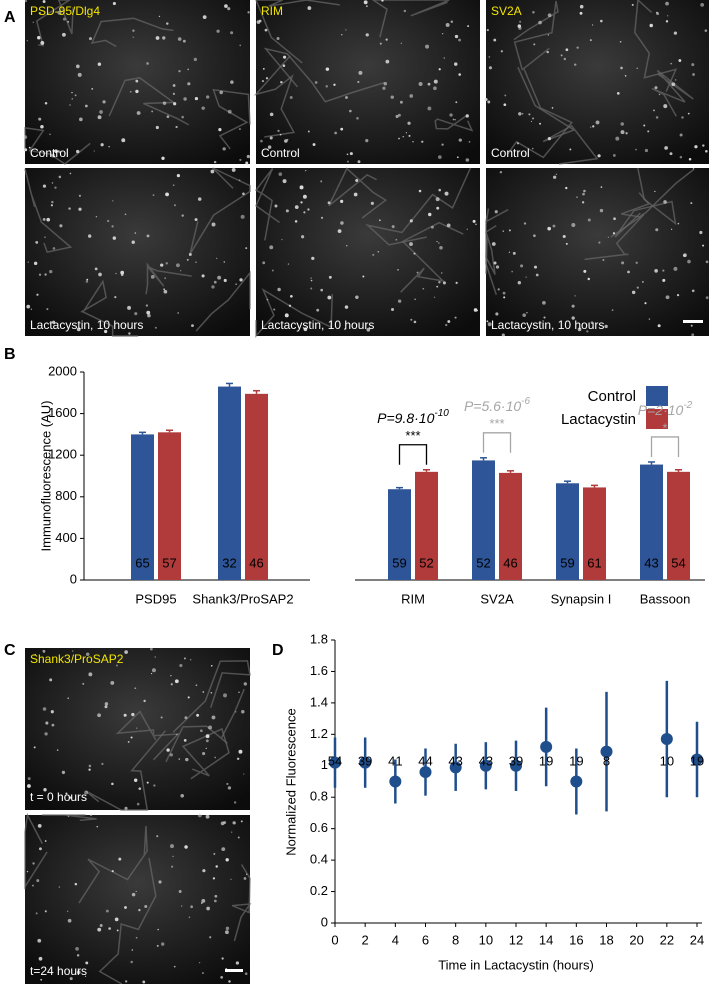 This screenshot has width=709, height=984. What do you see at coordinates (234, 970) in the screenshot?
I see `scale-bar` at bounding box center [234, 970].